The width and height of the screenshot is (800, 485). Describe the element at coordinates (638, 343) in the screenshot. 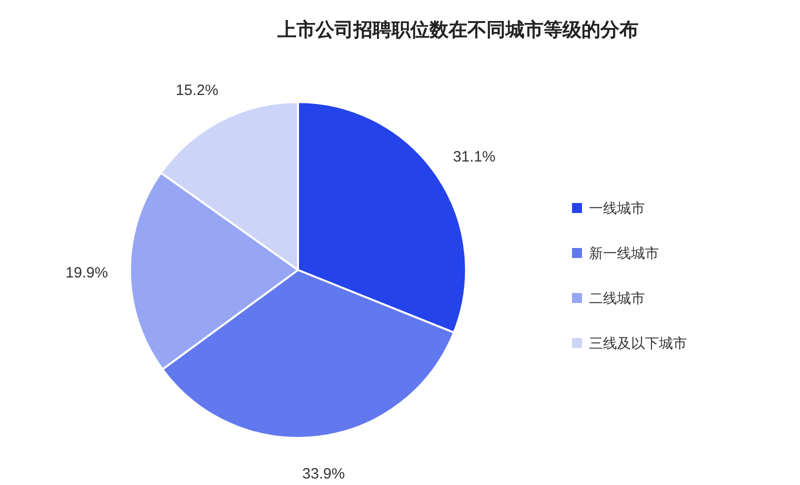

I see `legend-label: 三线及以下城市` at that location.